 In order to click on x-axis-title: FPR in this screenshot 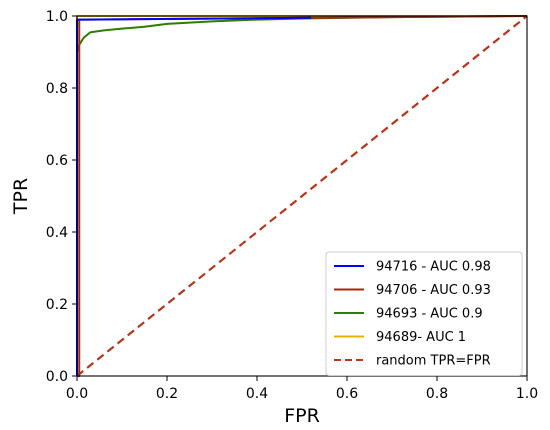, I will do `click(302, 416)`.